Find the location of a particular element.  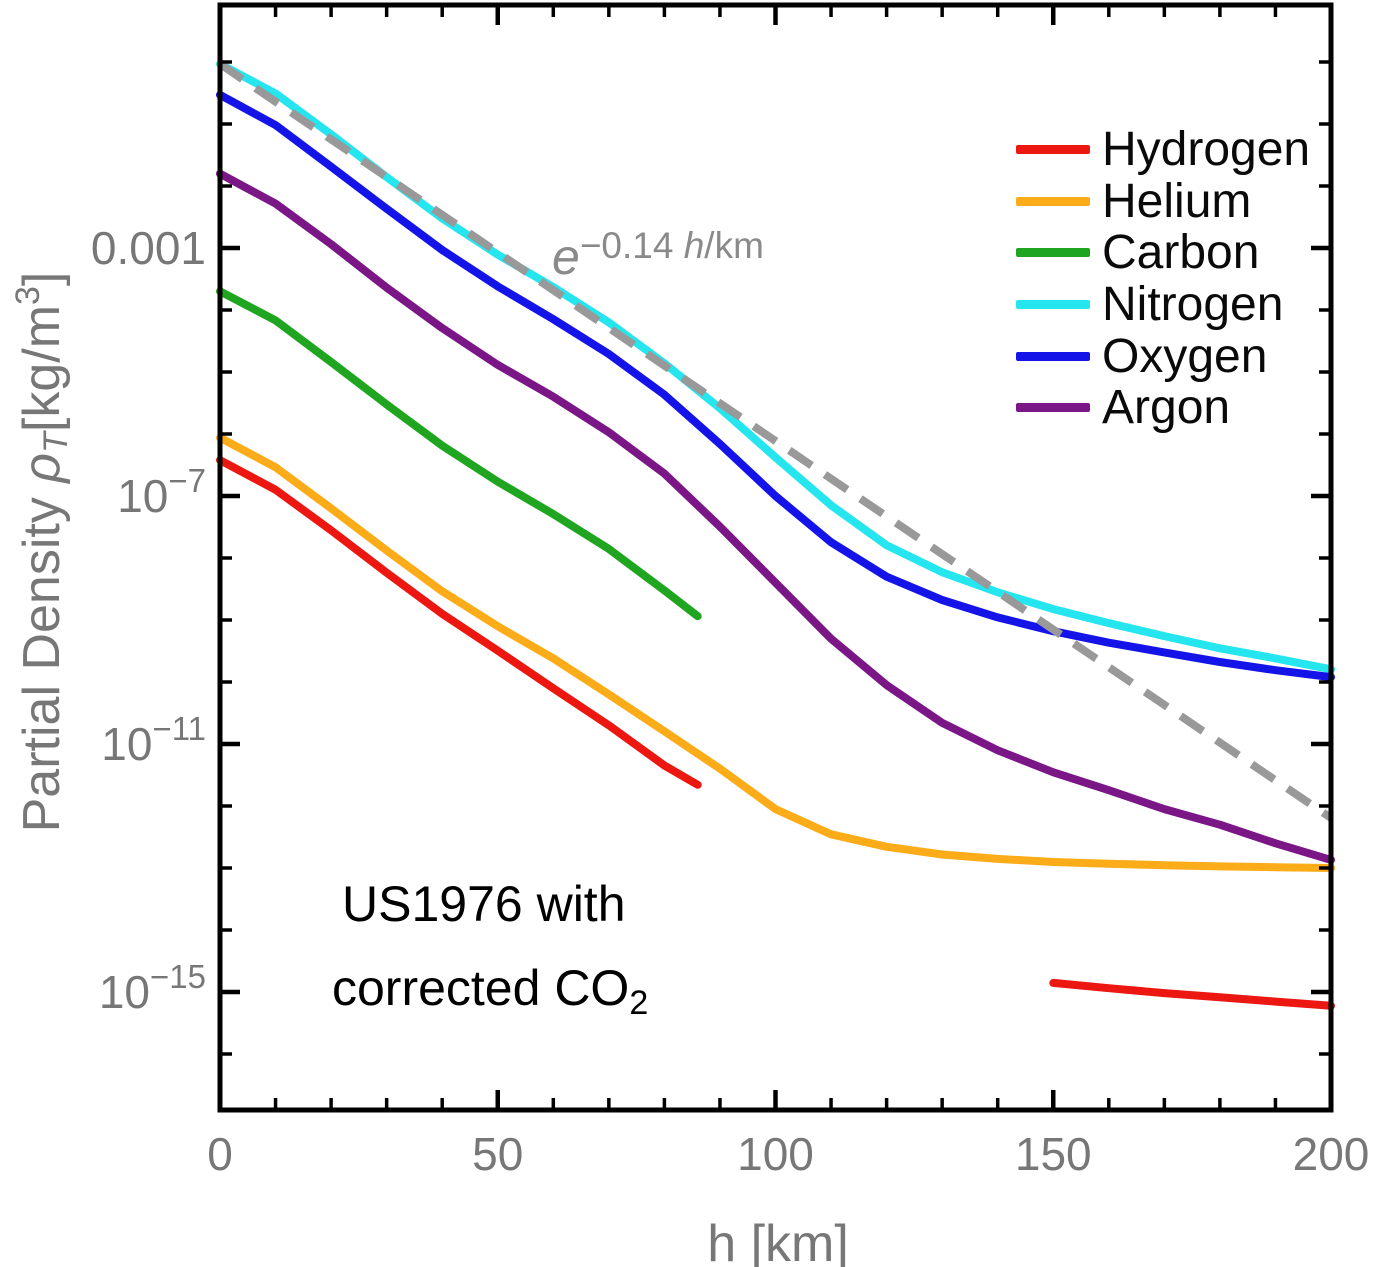

svg-text: 10−15 is located at coordinates (152, 988).